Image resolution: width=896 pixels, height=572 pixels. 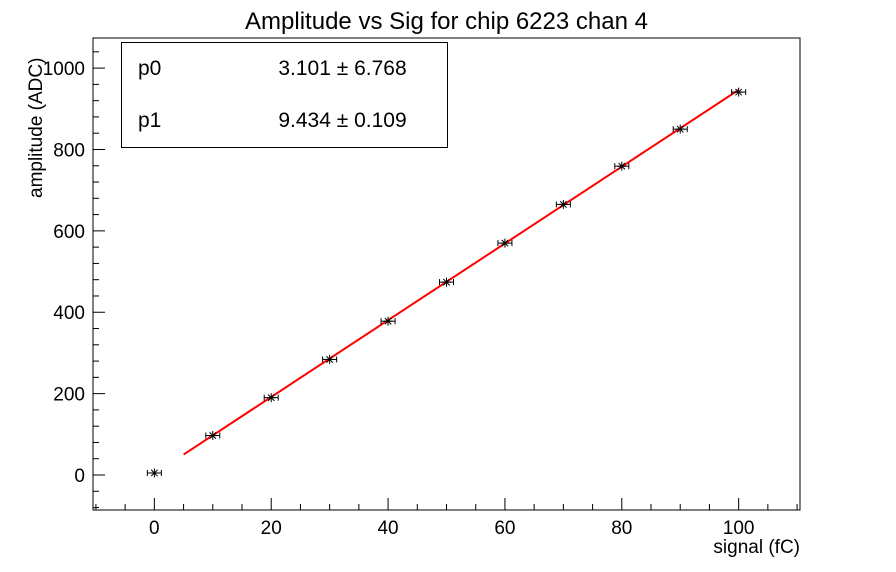 What do you see at coordinates (64, 69) in the screenshot?
I see `y-tick-label: 1000` at bounding box center [64, 69].